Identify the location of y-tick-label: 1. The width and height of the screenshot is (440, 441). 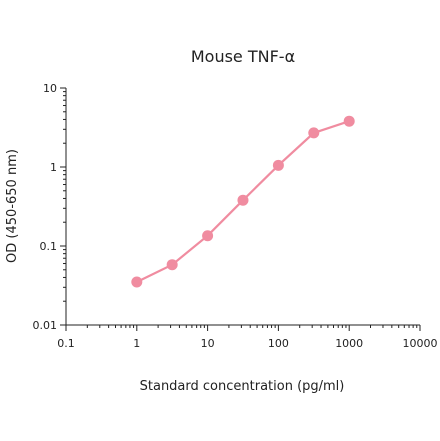
(53, 167).